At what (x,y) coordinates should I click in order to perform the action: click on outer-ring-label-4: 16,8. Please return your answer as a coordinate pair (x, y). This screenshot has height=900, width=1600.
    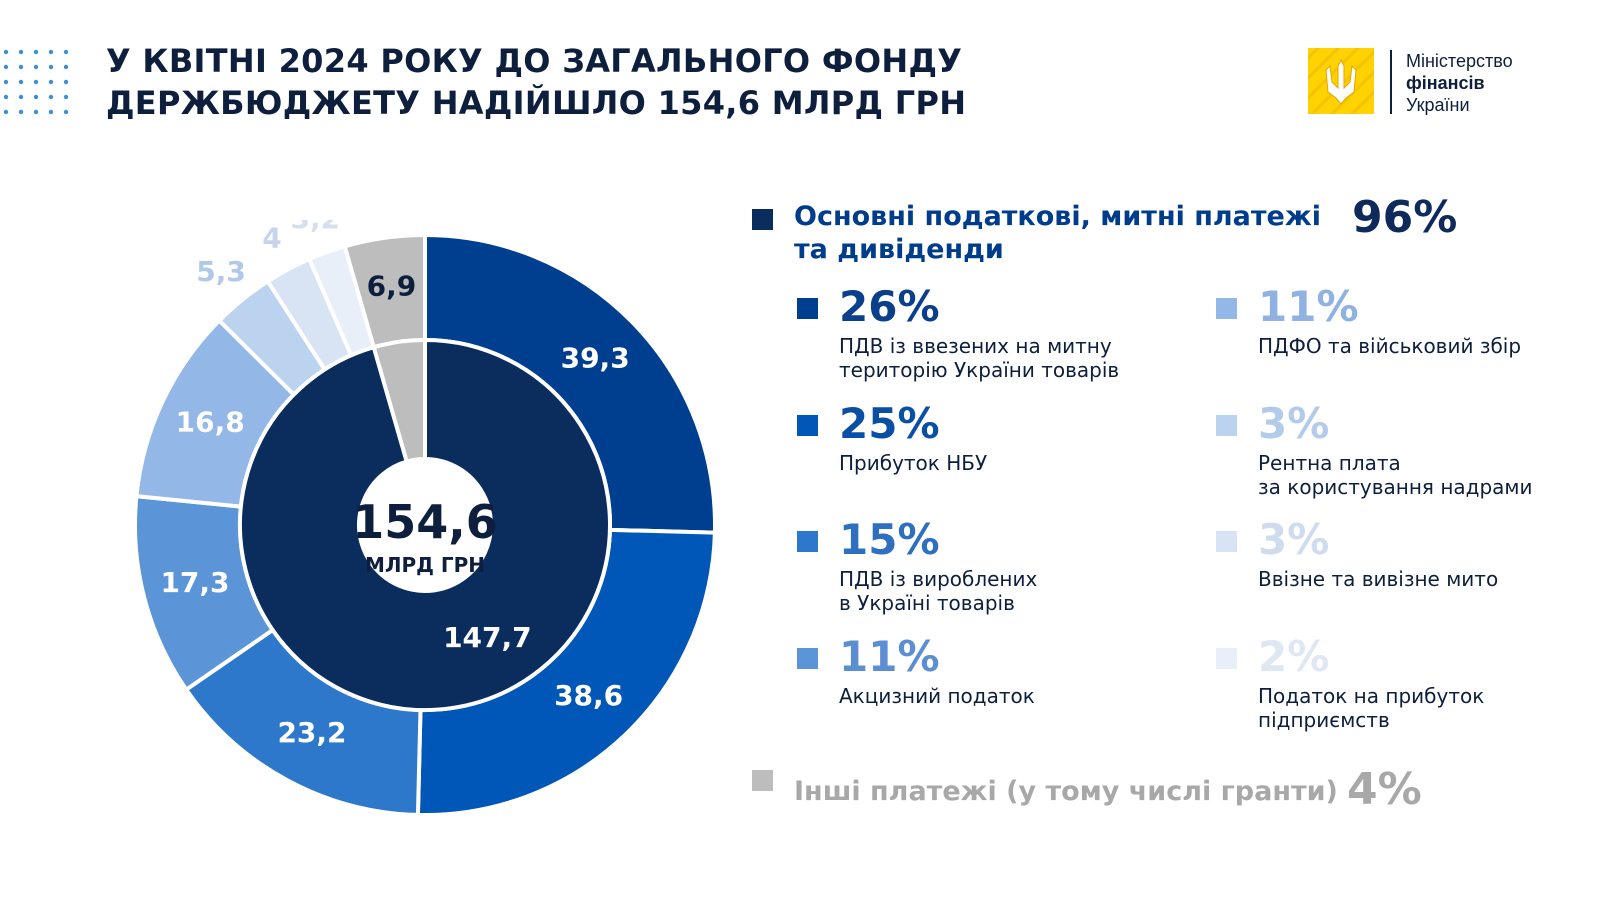
    Looking at the image, I should click on (210, 422).